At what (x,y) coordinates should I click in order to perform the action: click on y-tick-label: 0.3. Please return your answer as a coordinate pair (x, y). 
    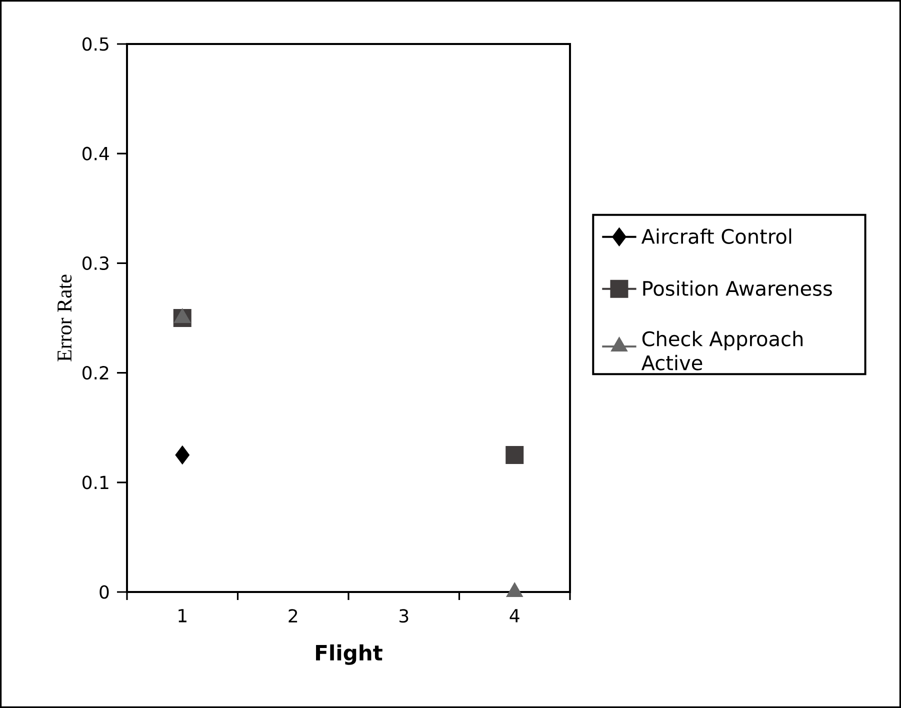
    Looking at the image, I should click on (95, 263).